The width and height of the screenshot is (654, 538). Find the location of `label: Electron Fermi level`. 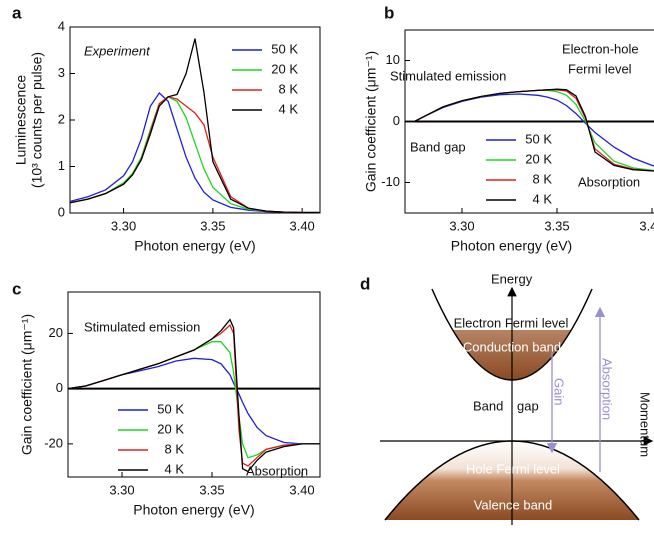

label: Electron Fermi level is located at coordinates (511, 322).